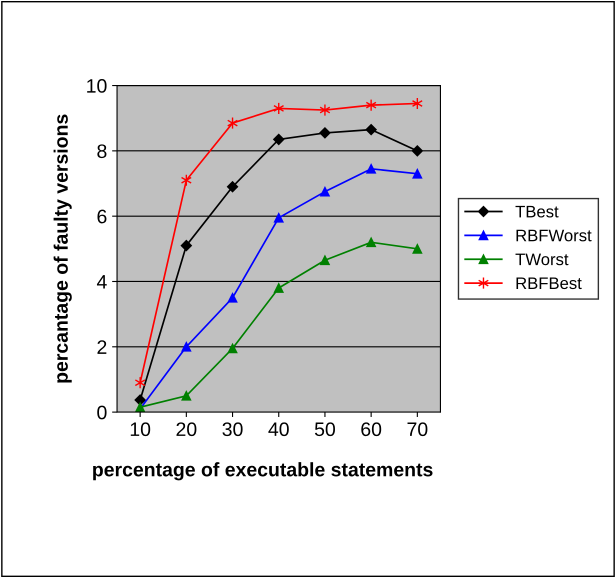 The height and width of the screenshot is (578, 616). What do you see at coordinates (101, 151) in the screenshot?
I see `y-tick-label: 8` at bounding box center [101, 151].